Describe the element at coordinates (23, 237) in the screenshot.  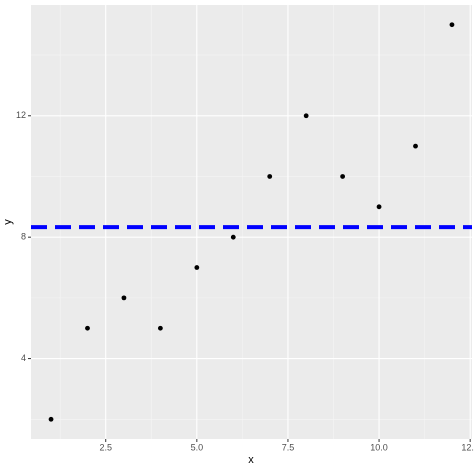
I see `y-tick-label: 8` at that location.